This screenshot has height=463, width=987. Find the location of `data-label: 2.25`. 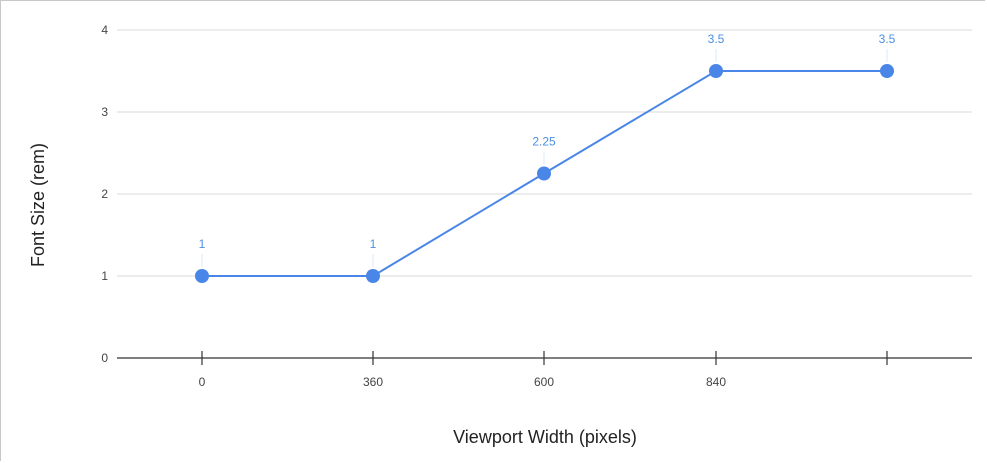

data-label: 2.25 is located at coordinates (544, 142).